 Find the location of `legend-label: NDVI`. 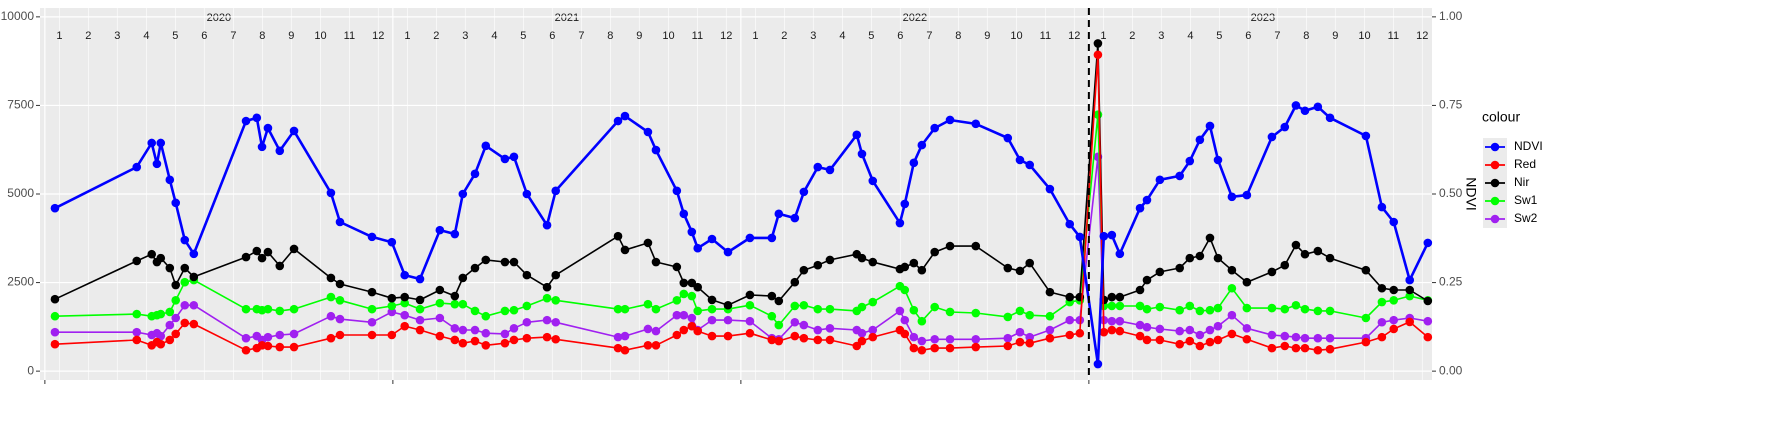

legend-label: NDVI is located at coordinates (1528, 146).